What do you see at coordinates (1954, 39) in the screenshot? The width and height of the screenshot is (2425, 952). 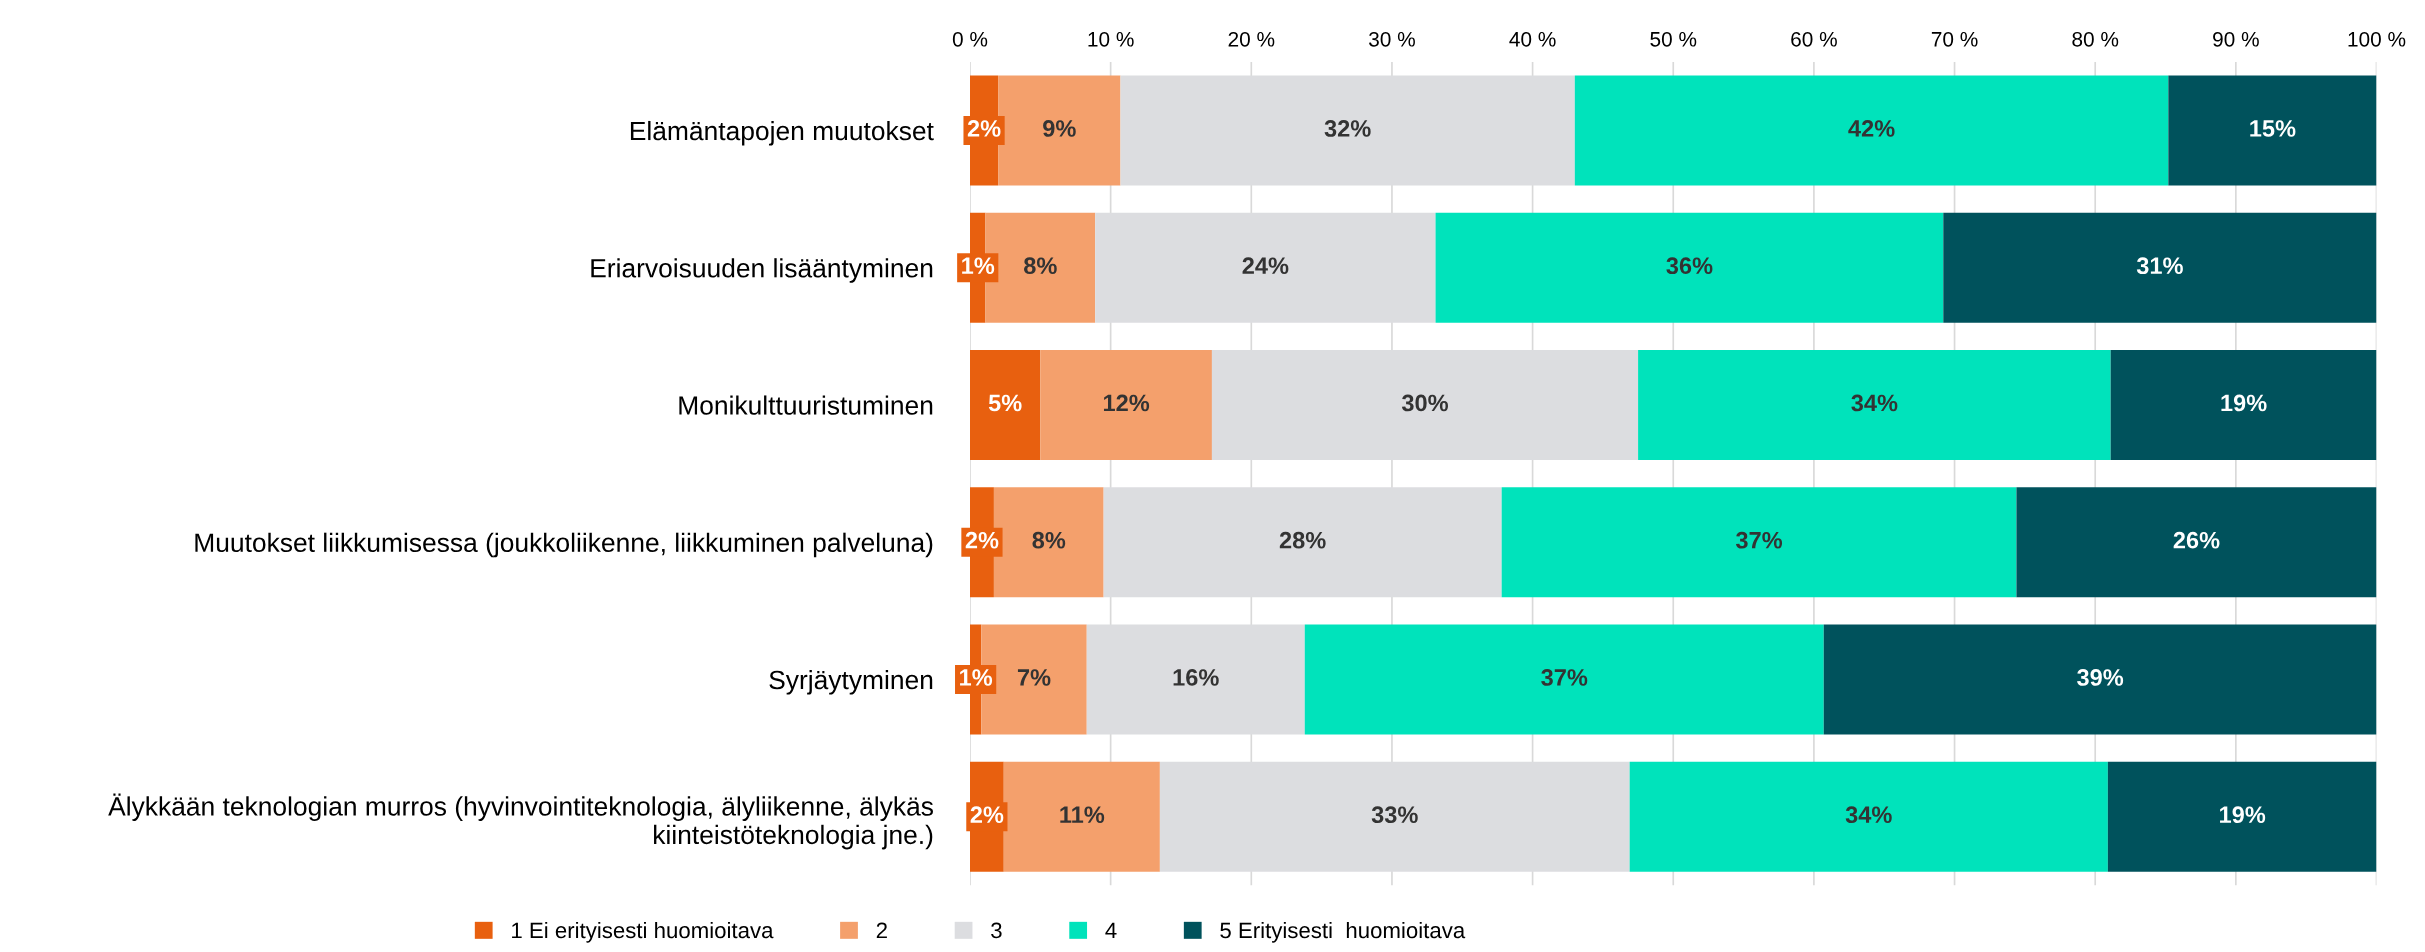 I see `x-tick-label: 70 %` at bounding box center [1954, 39].